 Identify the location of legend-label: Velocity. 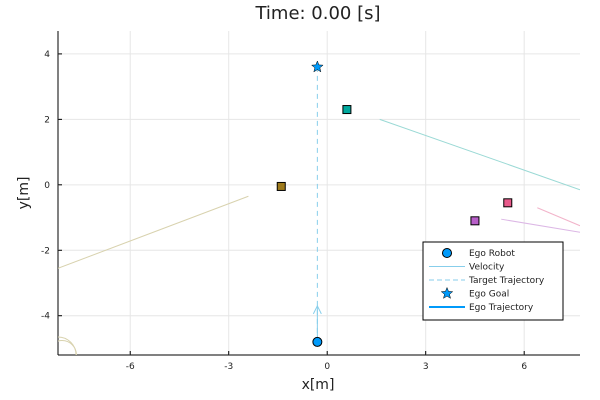
(487, 268).